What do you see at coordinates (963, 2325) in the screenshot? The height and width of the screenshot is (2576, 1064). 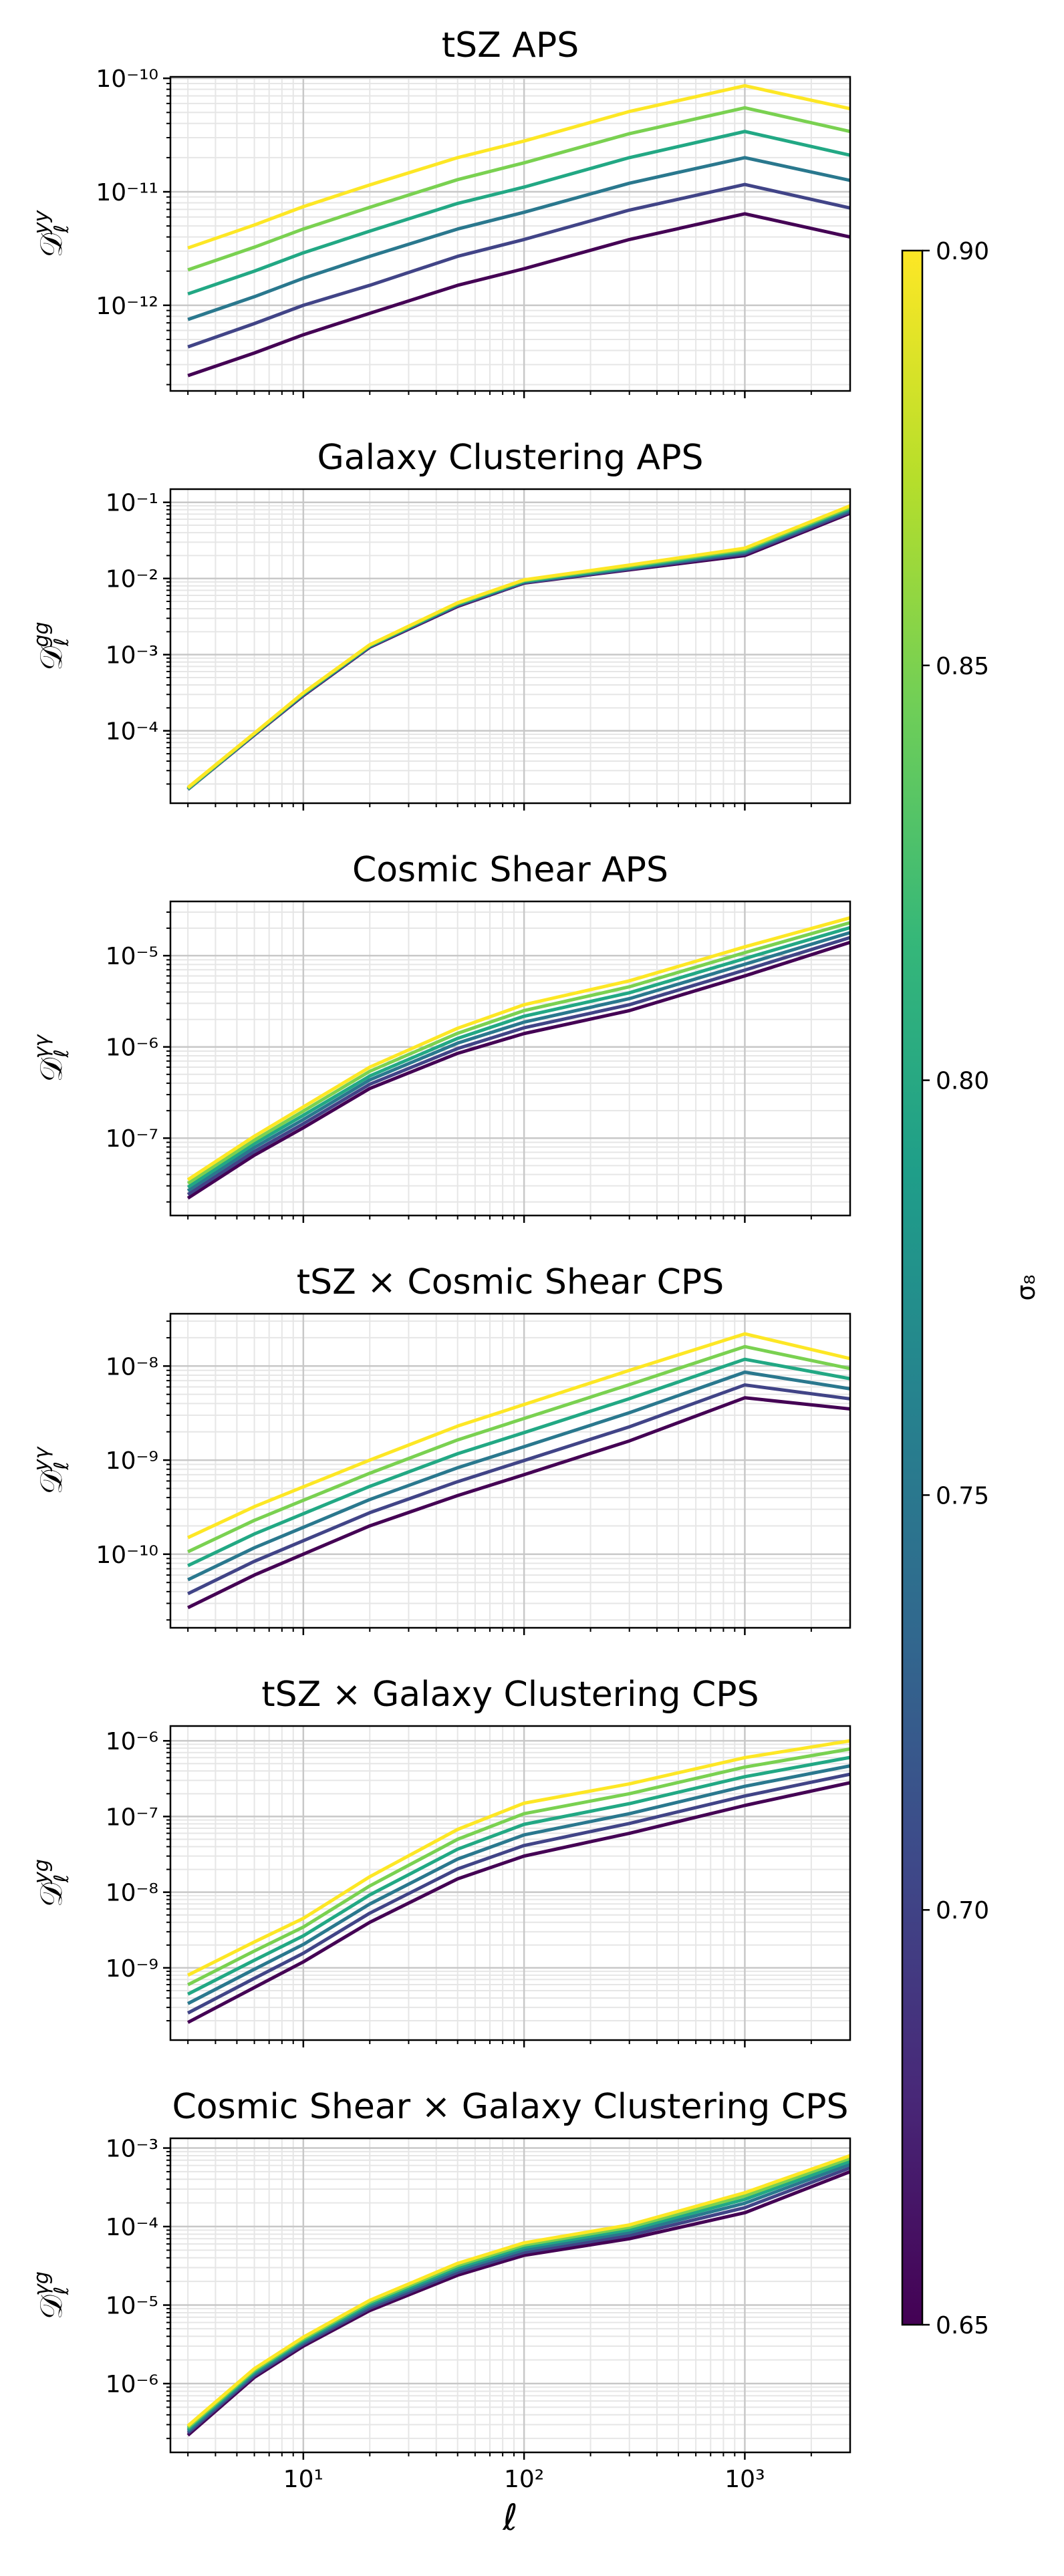 I see `colorbar-tick-label: 0.65` at bounding box center [963, 2325].